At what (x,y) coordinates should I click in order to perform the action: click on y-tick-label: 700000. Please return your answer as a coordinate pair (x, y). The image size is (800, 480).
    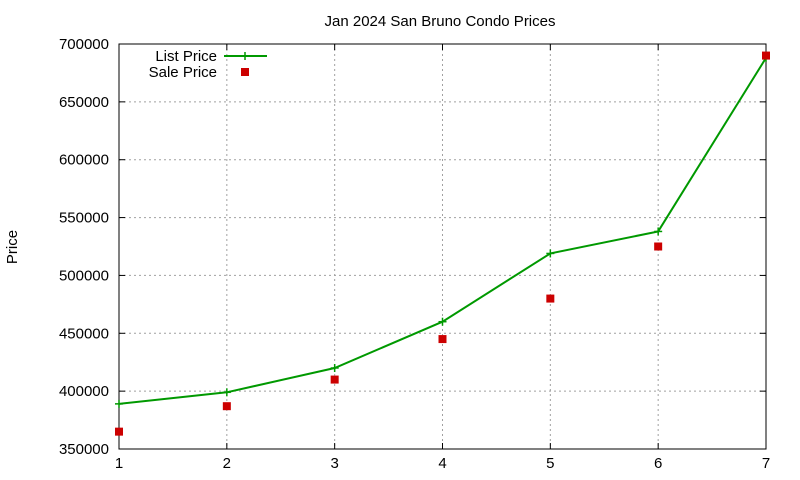
    Looking at the image, I should click on (84, 44).